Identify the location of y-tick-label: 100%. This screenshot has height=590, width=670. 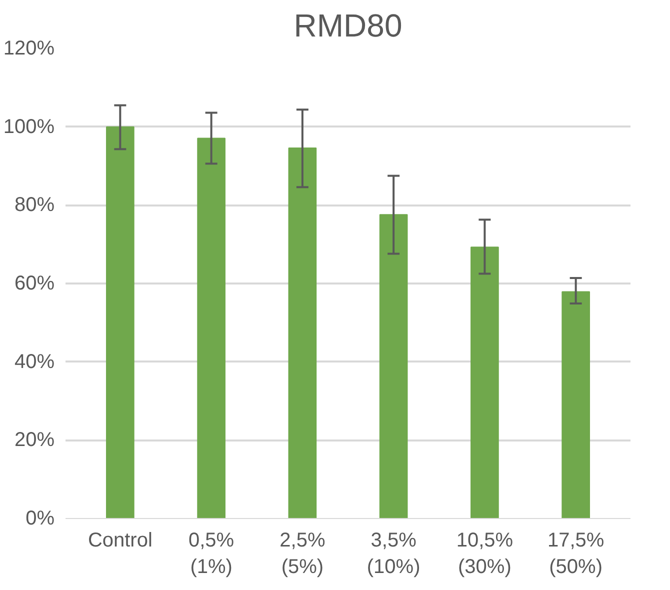
(29, 127).